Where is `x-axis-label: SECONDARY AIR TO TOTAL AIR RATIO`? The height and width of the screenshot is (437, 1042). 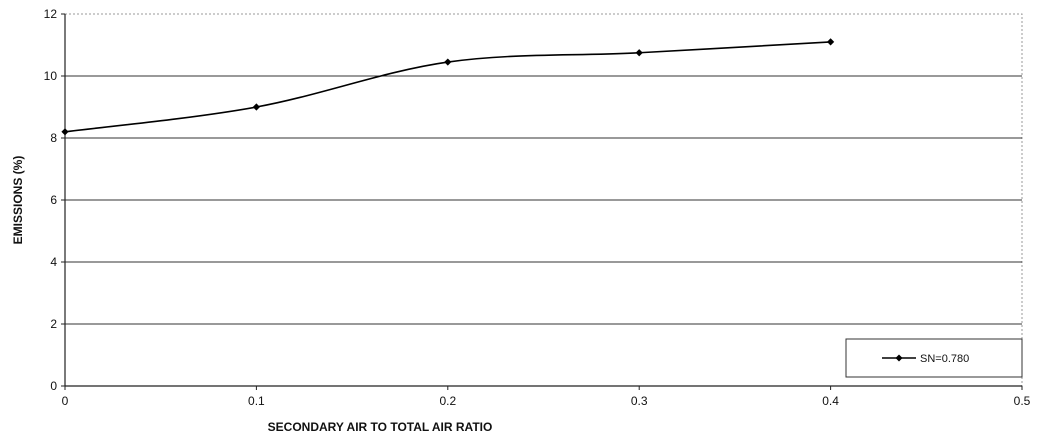 x-axis-label: SECONDARY AIR TO TOTAL AIR RATIO is located at coordinates (380, 427).